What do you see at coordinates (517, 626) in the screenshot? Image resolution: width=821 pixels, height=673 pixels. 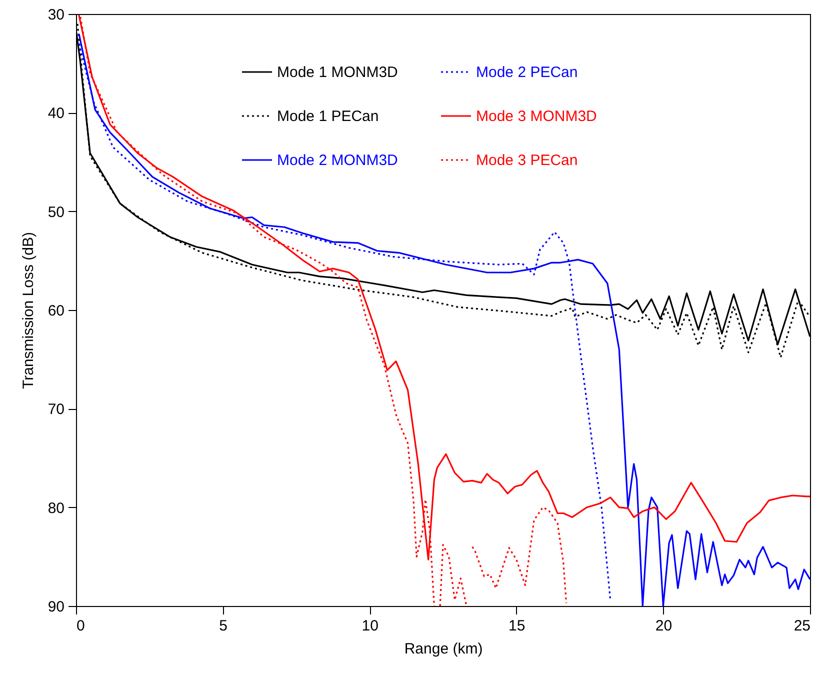 I see `x-tick-label: 15` at bounding box center [517, 626].